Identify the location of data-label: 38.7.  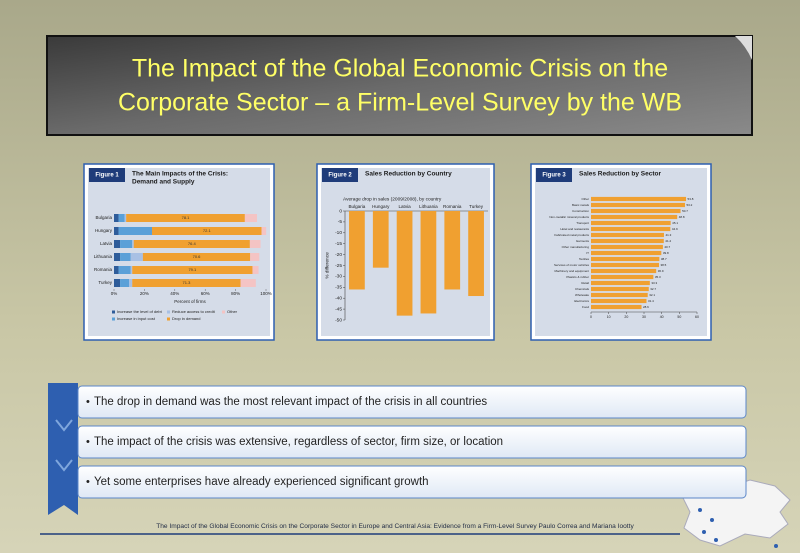
(664, 259).